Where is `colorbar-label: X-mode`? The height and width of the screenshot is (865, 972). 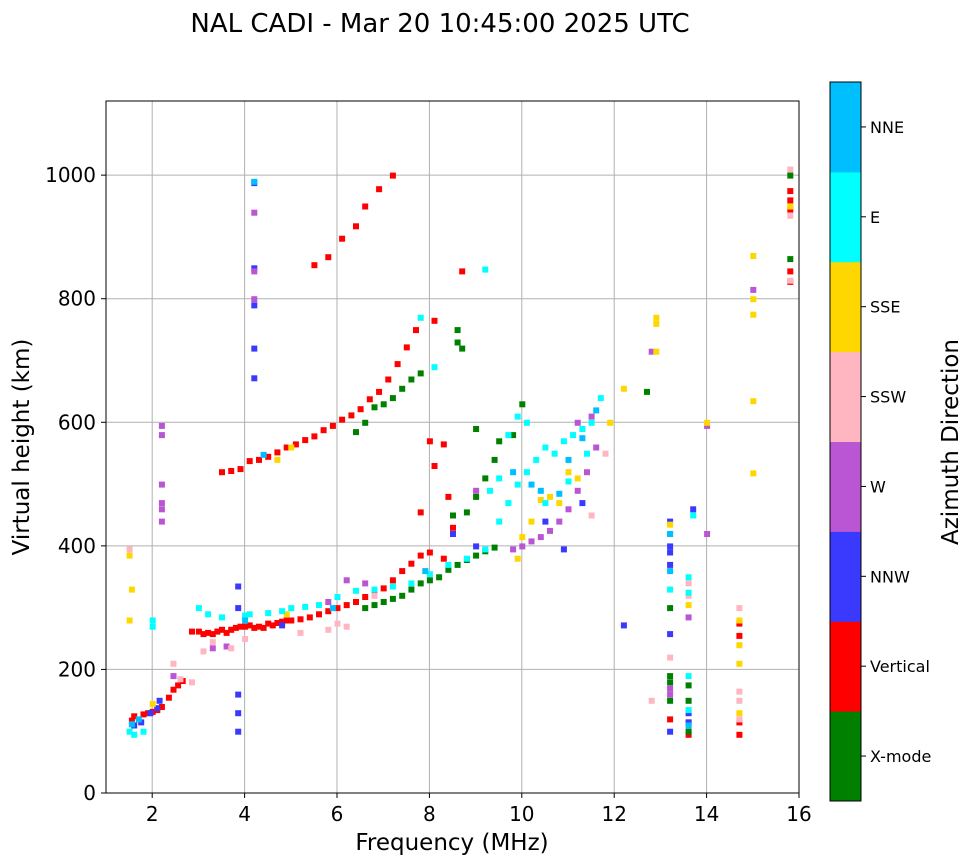
colorbar-label: X-mode is located at coordinates (900, 756).